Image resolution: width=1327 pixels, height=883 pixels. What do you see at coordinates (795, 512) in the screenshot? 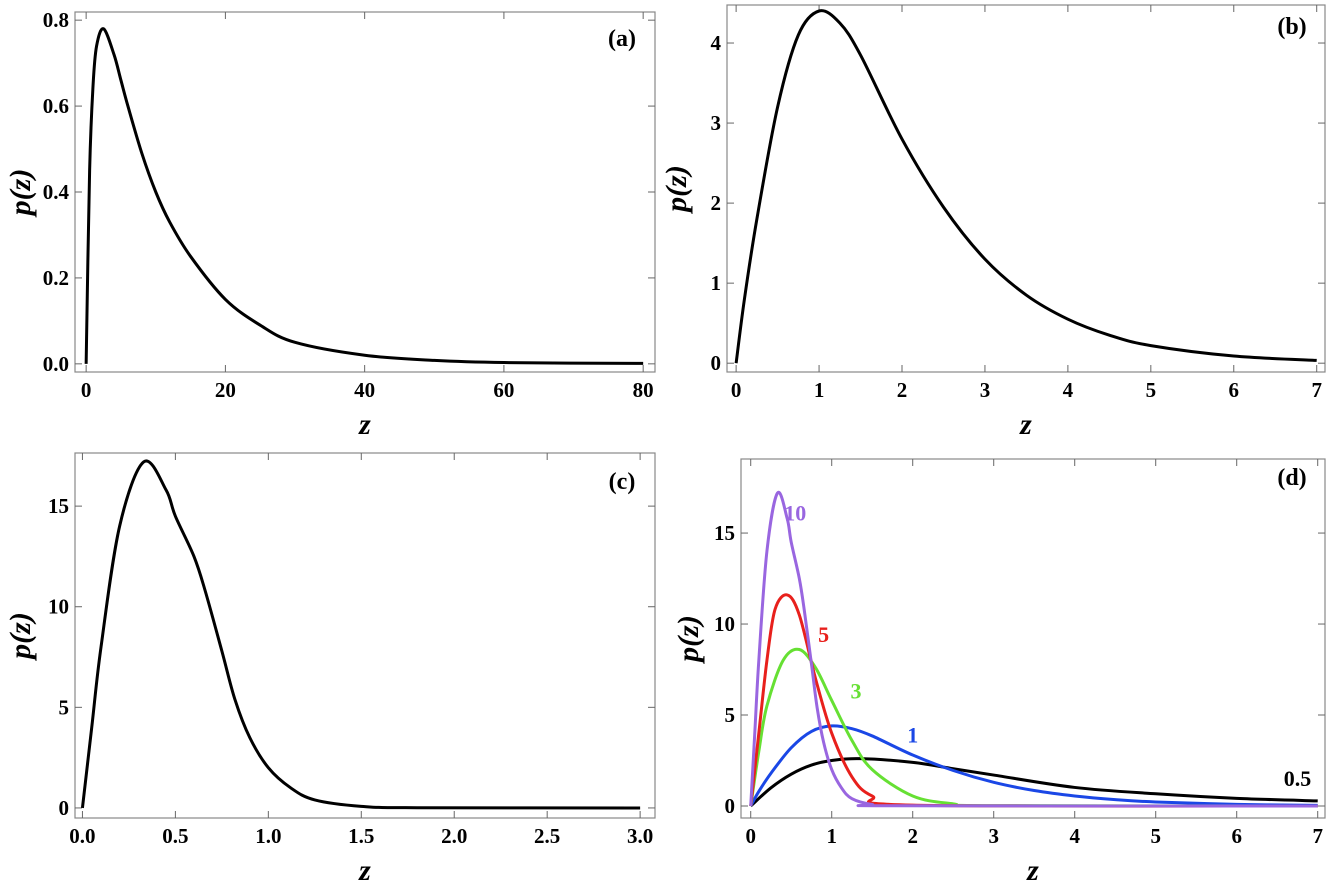
I see `series-label: 10` at bounding box center [795, 512].